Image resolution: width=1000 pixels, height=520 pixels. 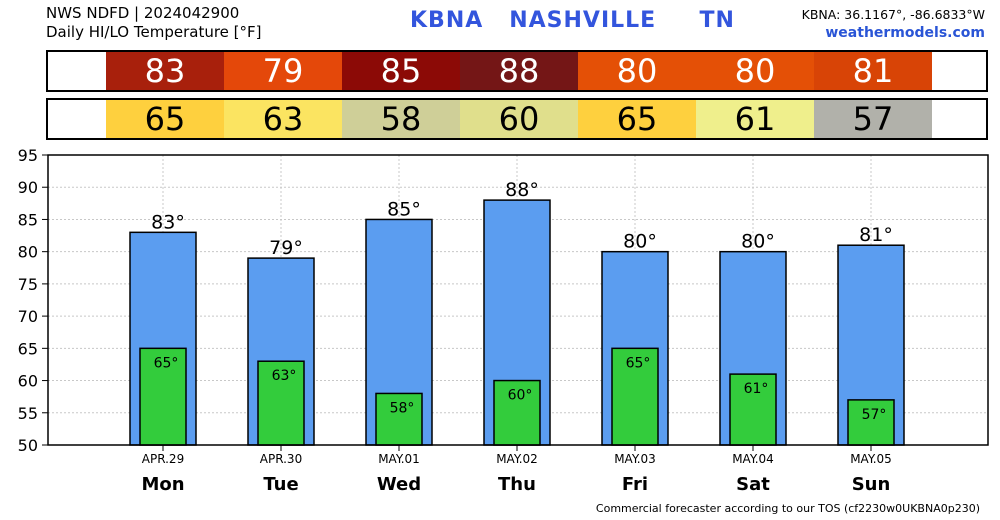 What do you see at coordinates (286, 248) in the screenshot?
I see `high-temp-label: 79°` at bounding box center [286, 248].